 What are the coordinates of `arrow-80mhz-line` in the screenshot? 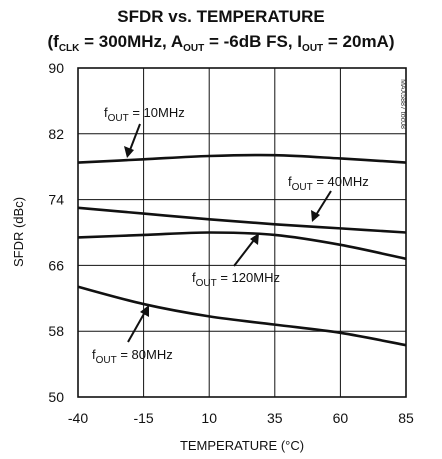 It's located at (136, 327).